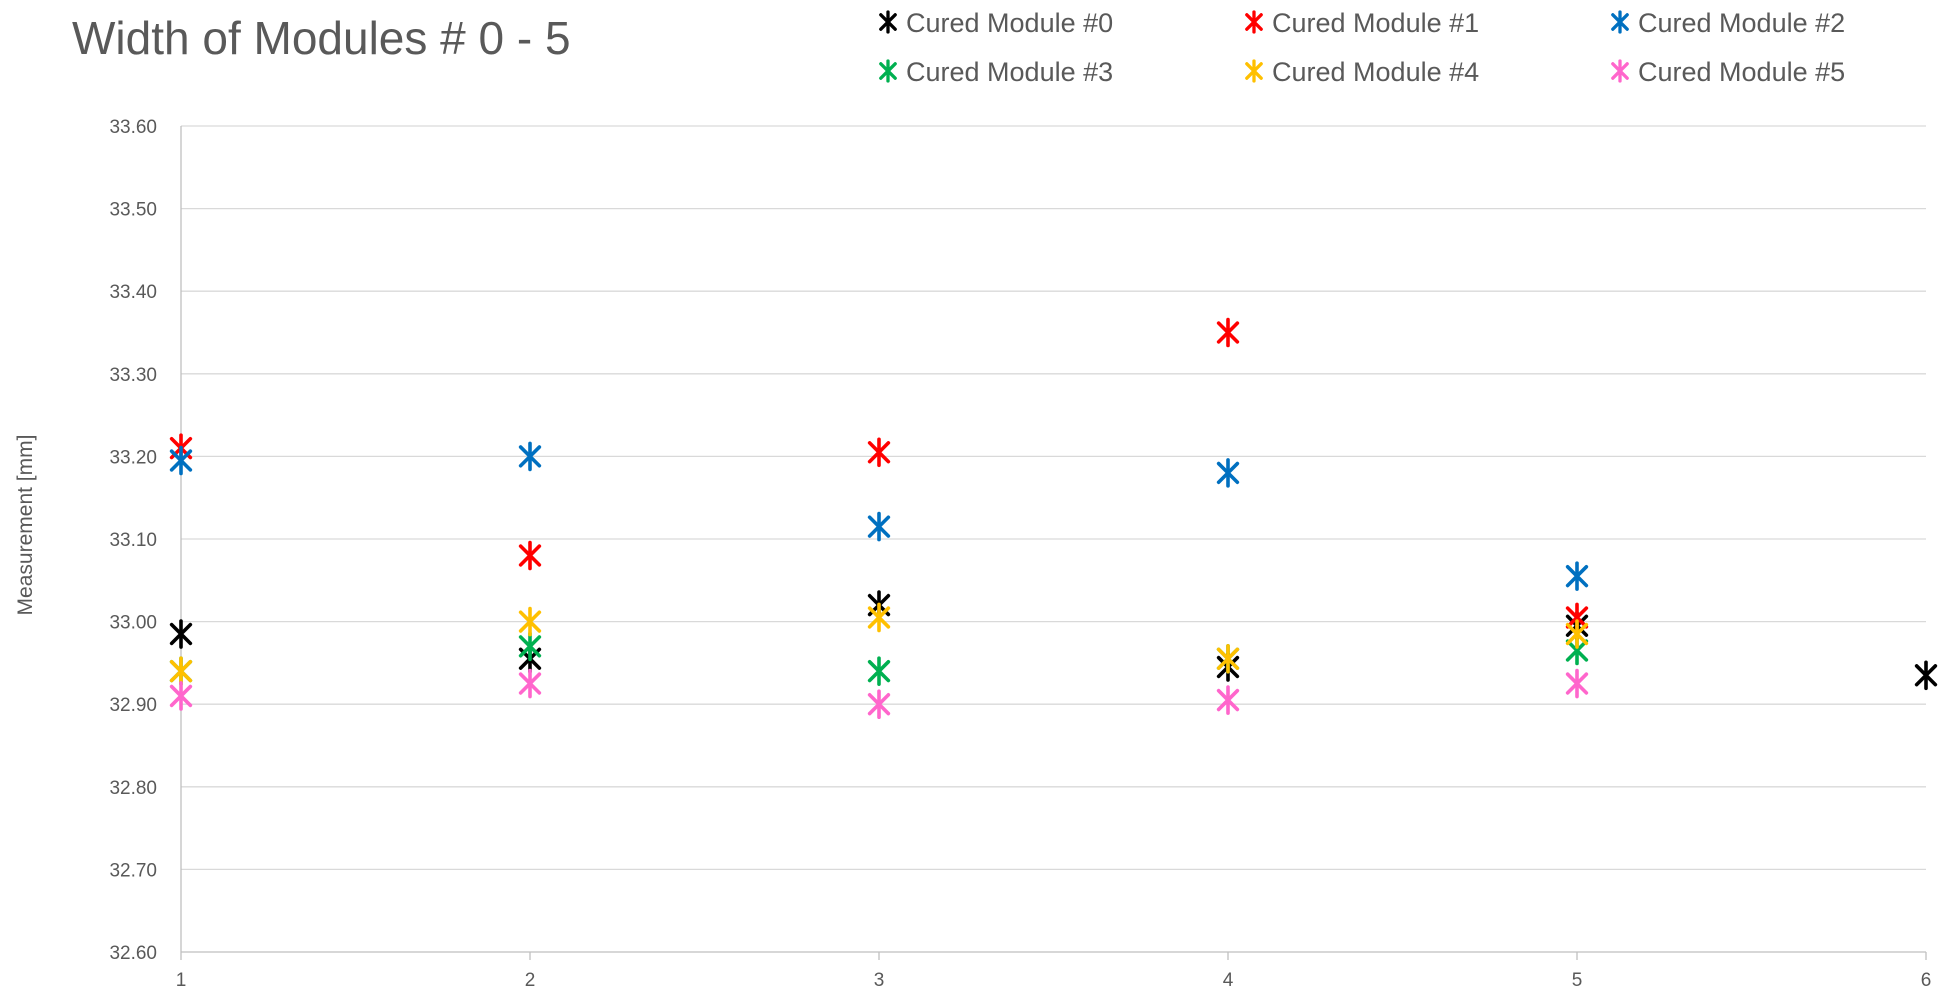 The width and height of the screenshot is (1939, 994). What do you see at coordinates (1009, 23) in the screenshot?
I see `legend-label: Cured Module #0` at bounding box center [1009, 23].